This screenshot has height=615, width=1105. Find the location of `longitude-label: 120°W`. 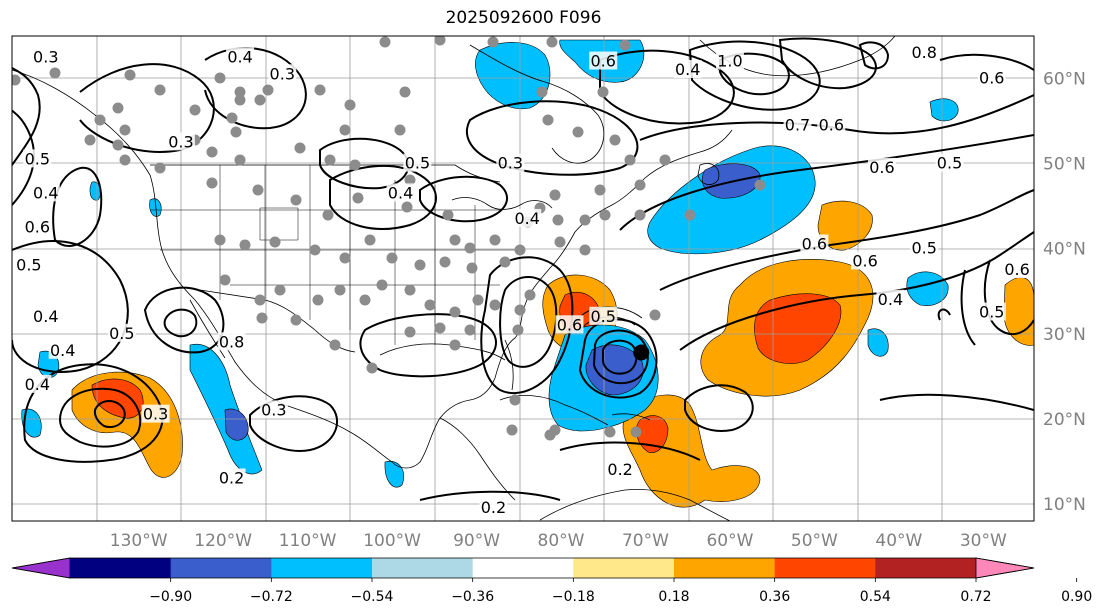

longitude-label: 120°W is located at coordinates (223, 541).